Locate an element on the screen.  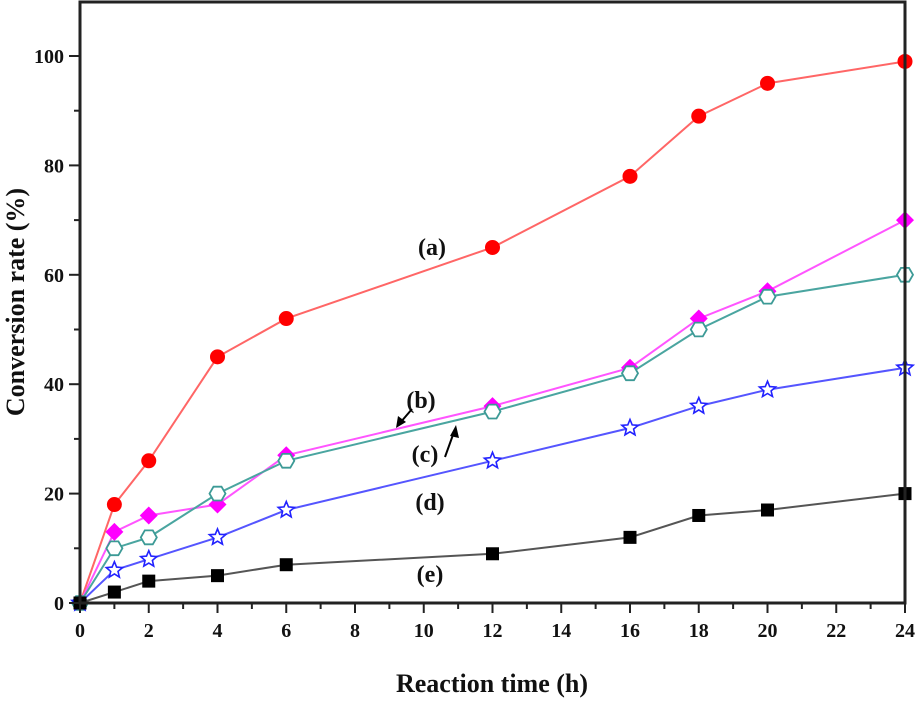
annotation-c: (c) is located at coordinates (425, 455).